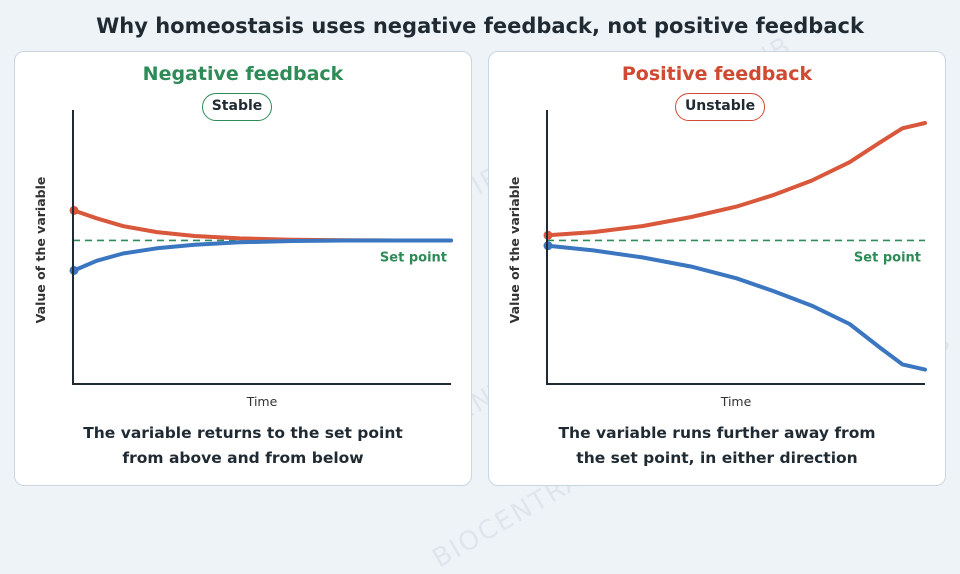  I want to click on caption-line: The variable runs further away from, so click(717, 433).